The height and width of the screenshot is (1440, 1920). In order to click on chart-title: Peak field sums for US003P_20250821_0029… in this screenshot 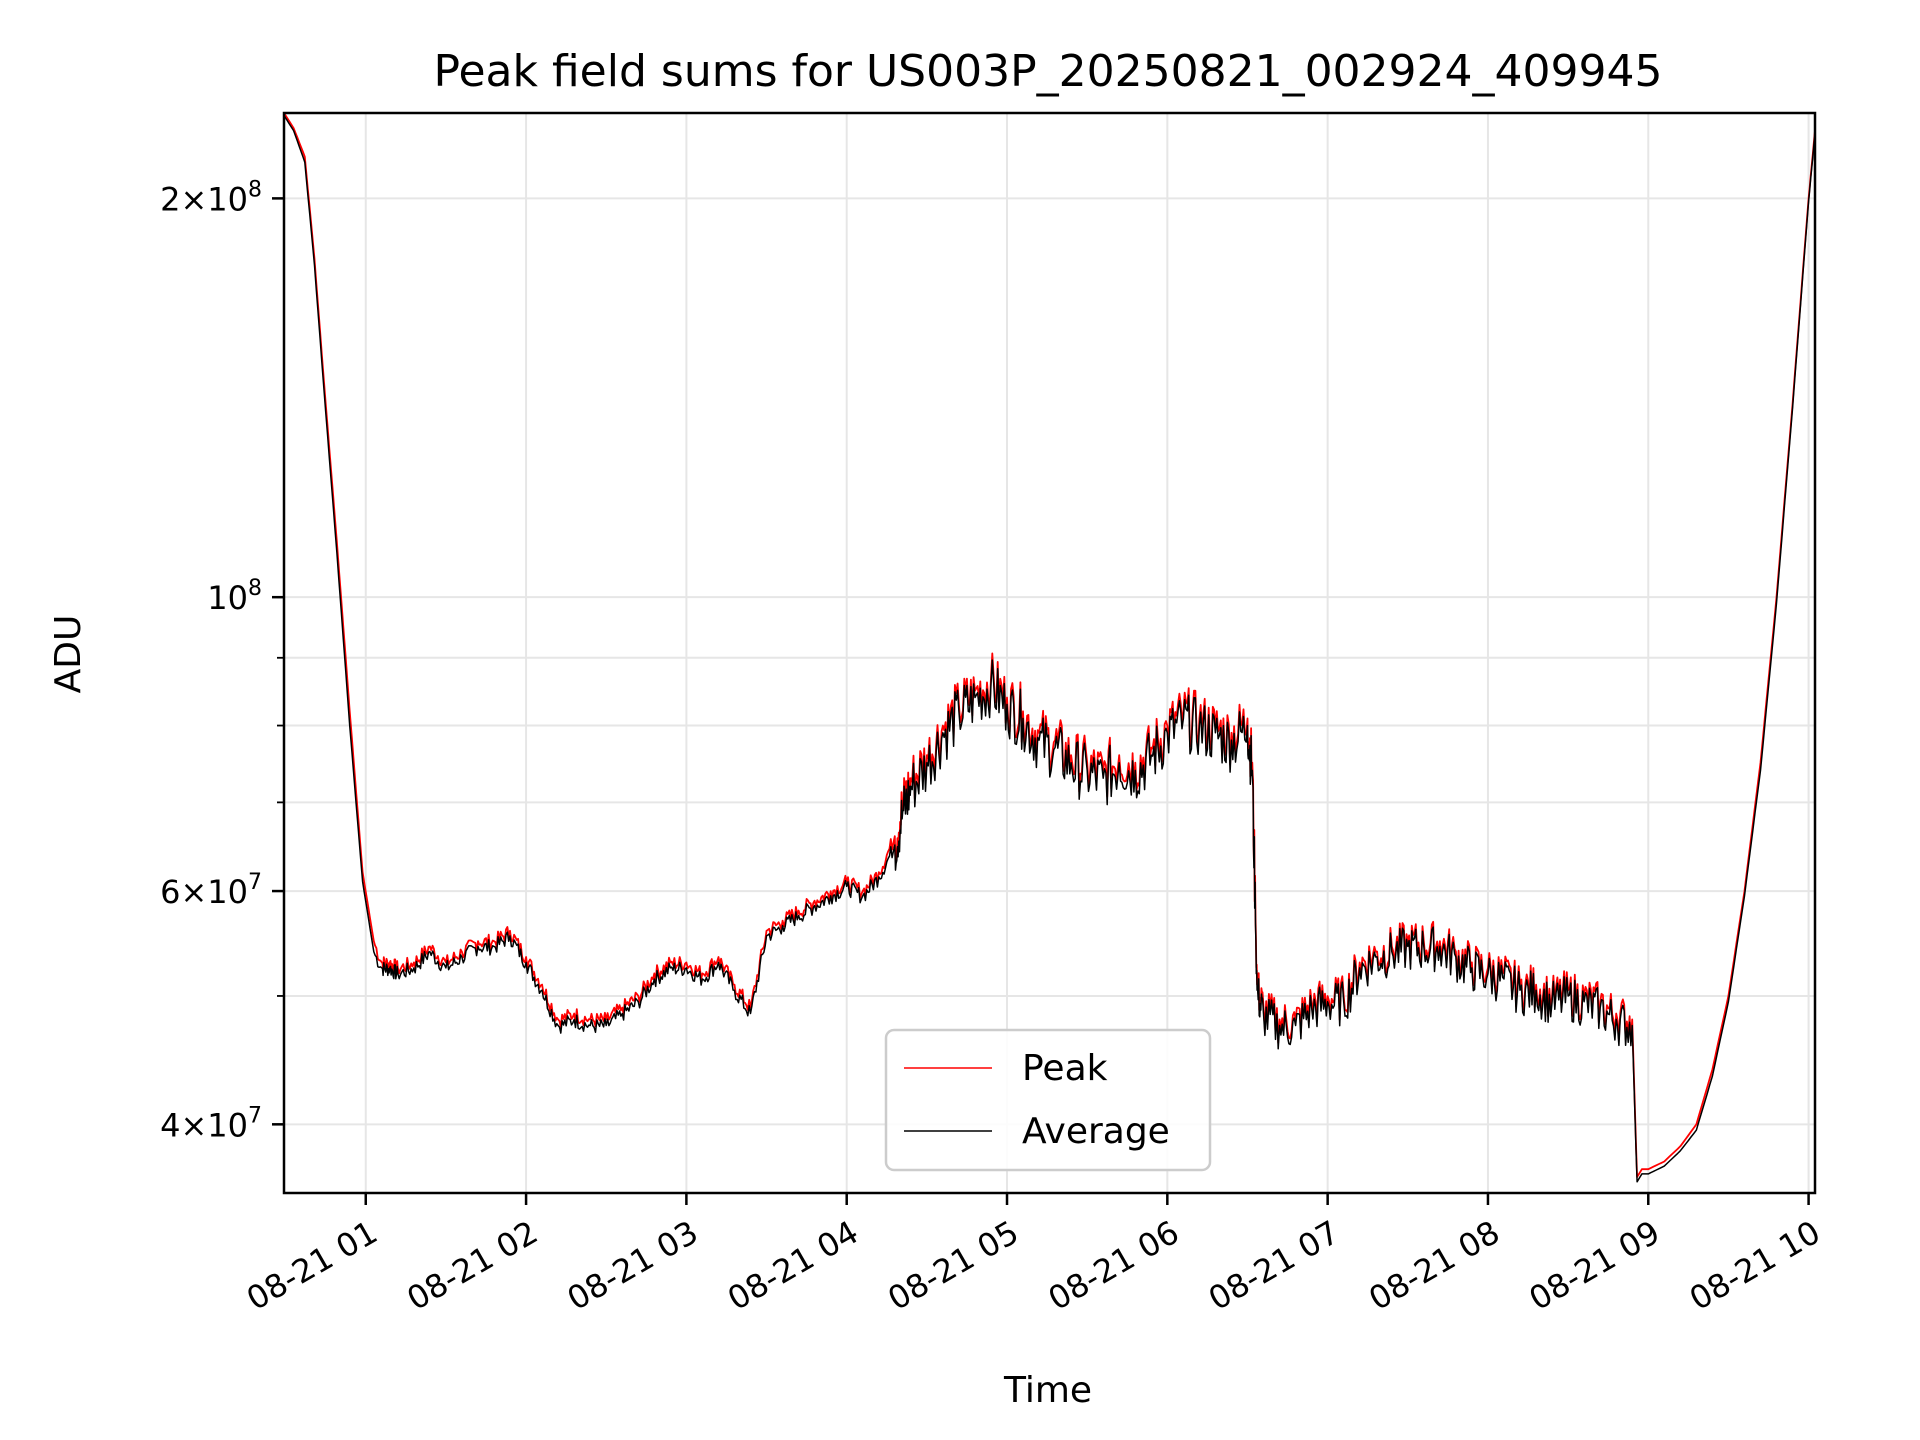, I will do `click(1048, 71)`.